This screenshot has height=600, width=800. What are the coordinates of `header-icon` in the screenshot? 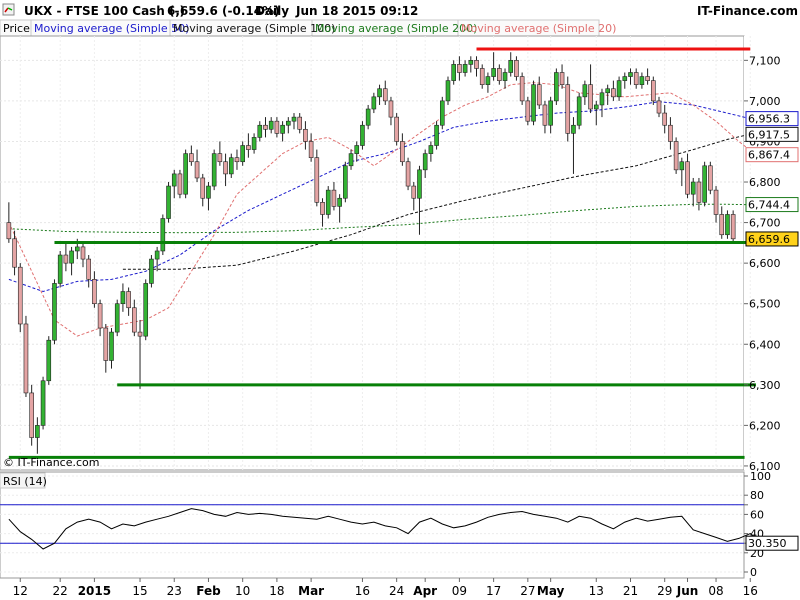 It's located at (8, 9).